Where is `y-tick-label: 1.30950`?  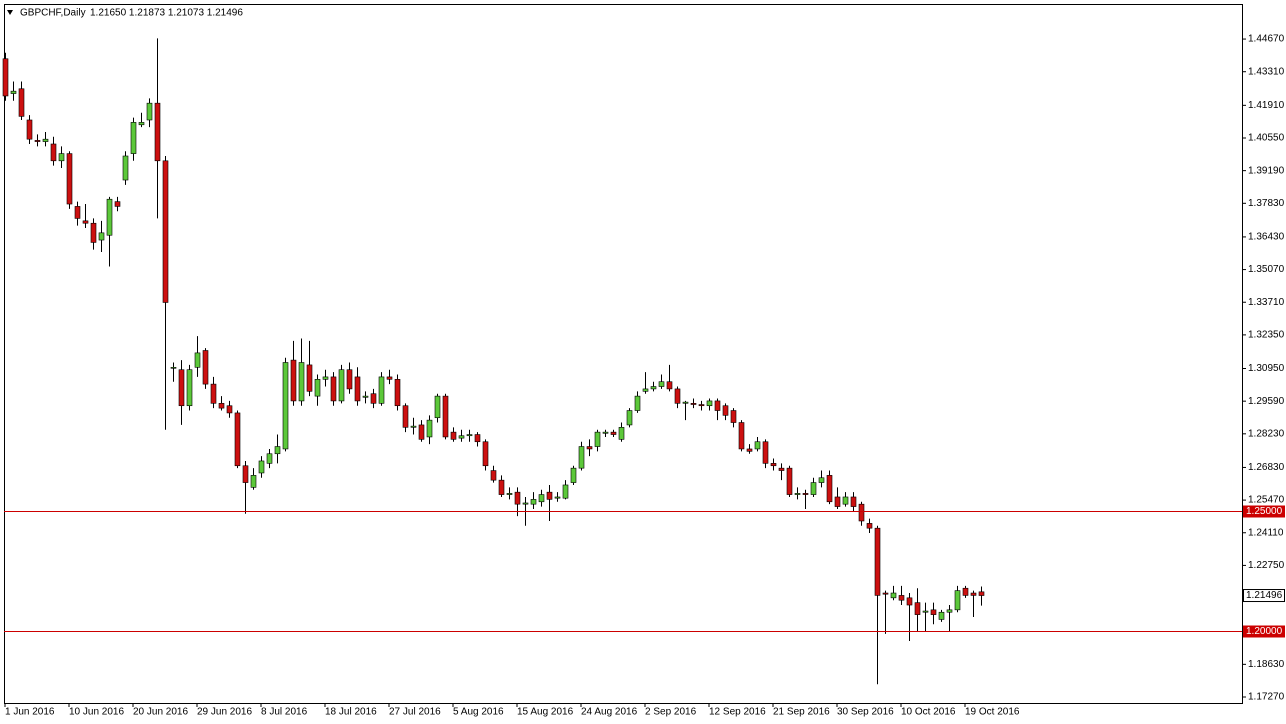 y-tick-label: 1.30950 is located at coordinates (1266, 368).